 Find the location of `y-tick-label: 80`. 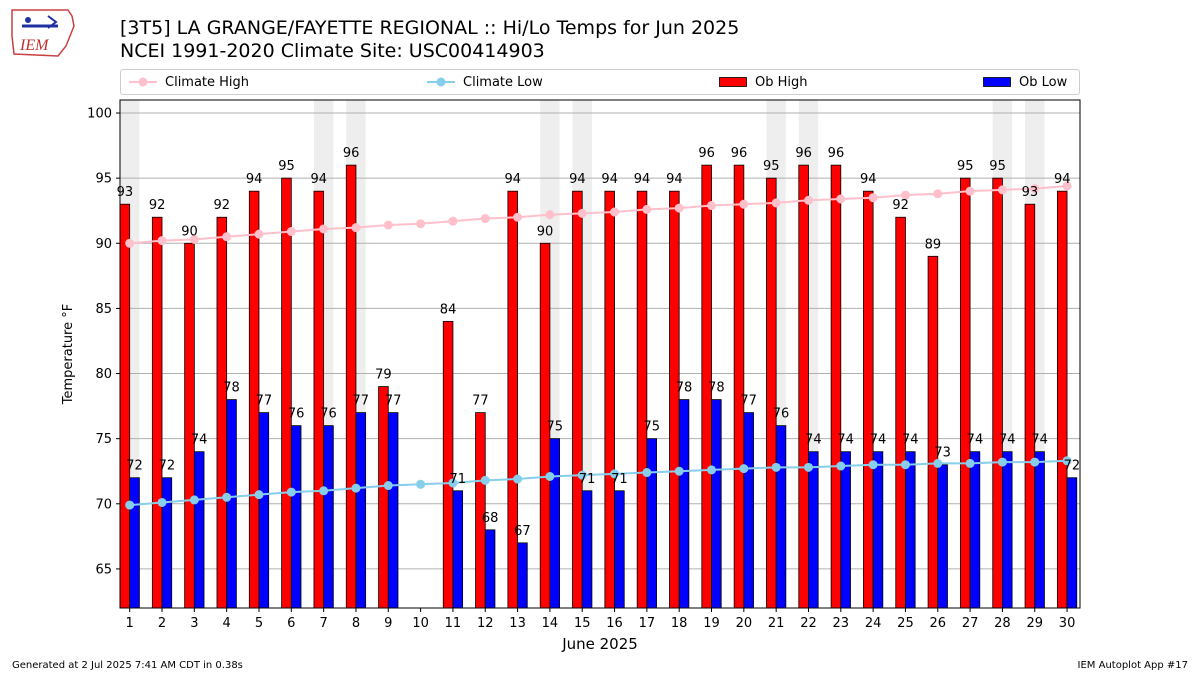

y-tick-label: 80 is located at coordinates (103, 374).